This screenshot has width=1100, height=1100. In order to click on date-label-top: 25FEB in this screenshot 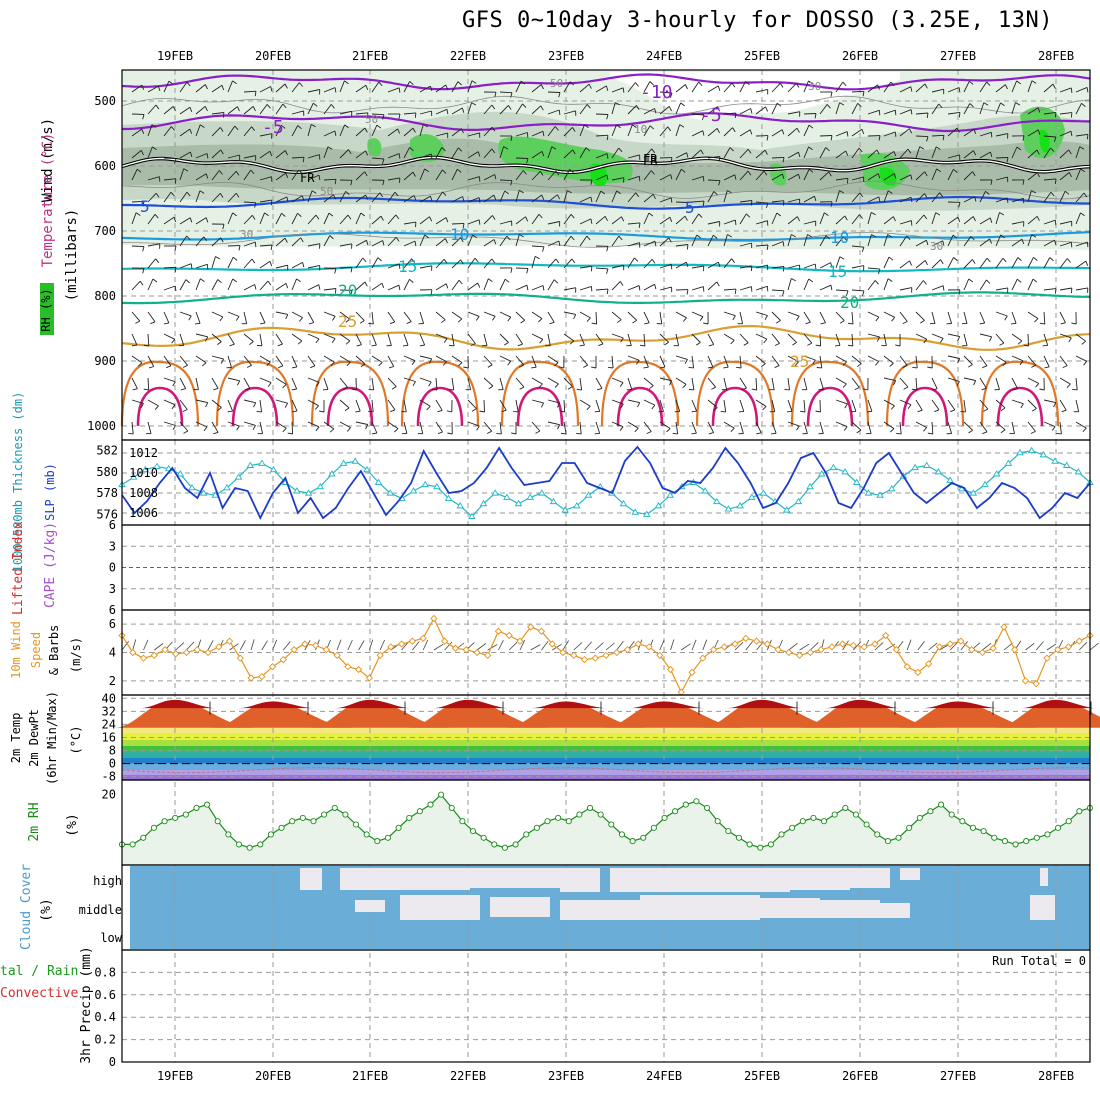, I will do `click(762, 56)`.